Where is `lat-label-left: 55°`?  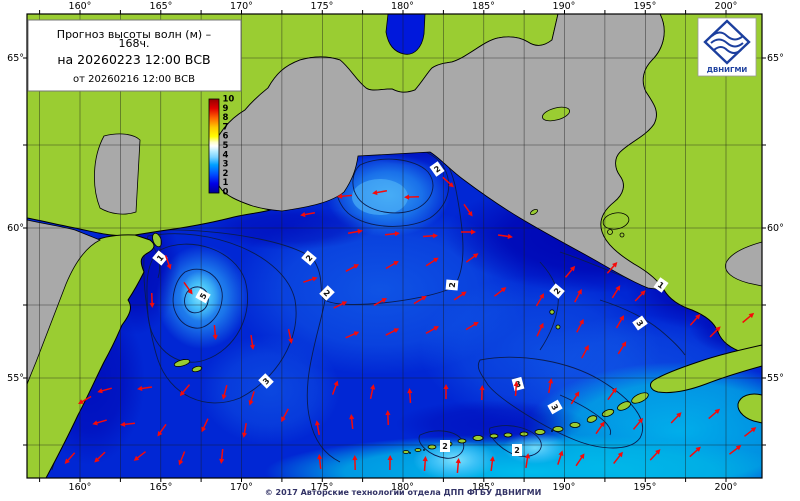
lat-label-left: 55° is located at coordinates (15, 378).